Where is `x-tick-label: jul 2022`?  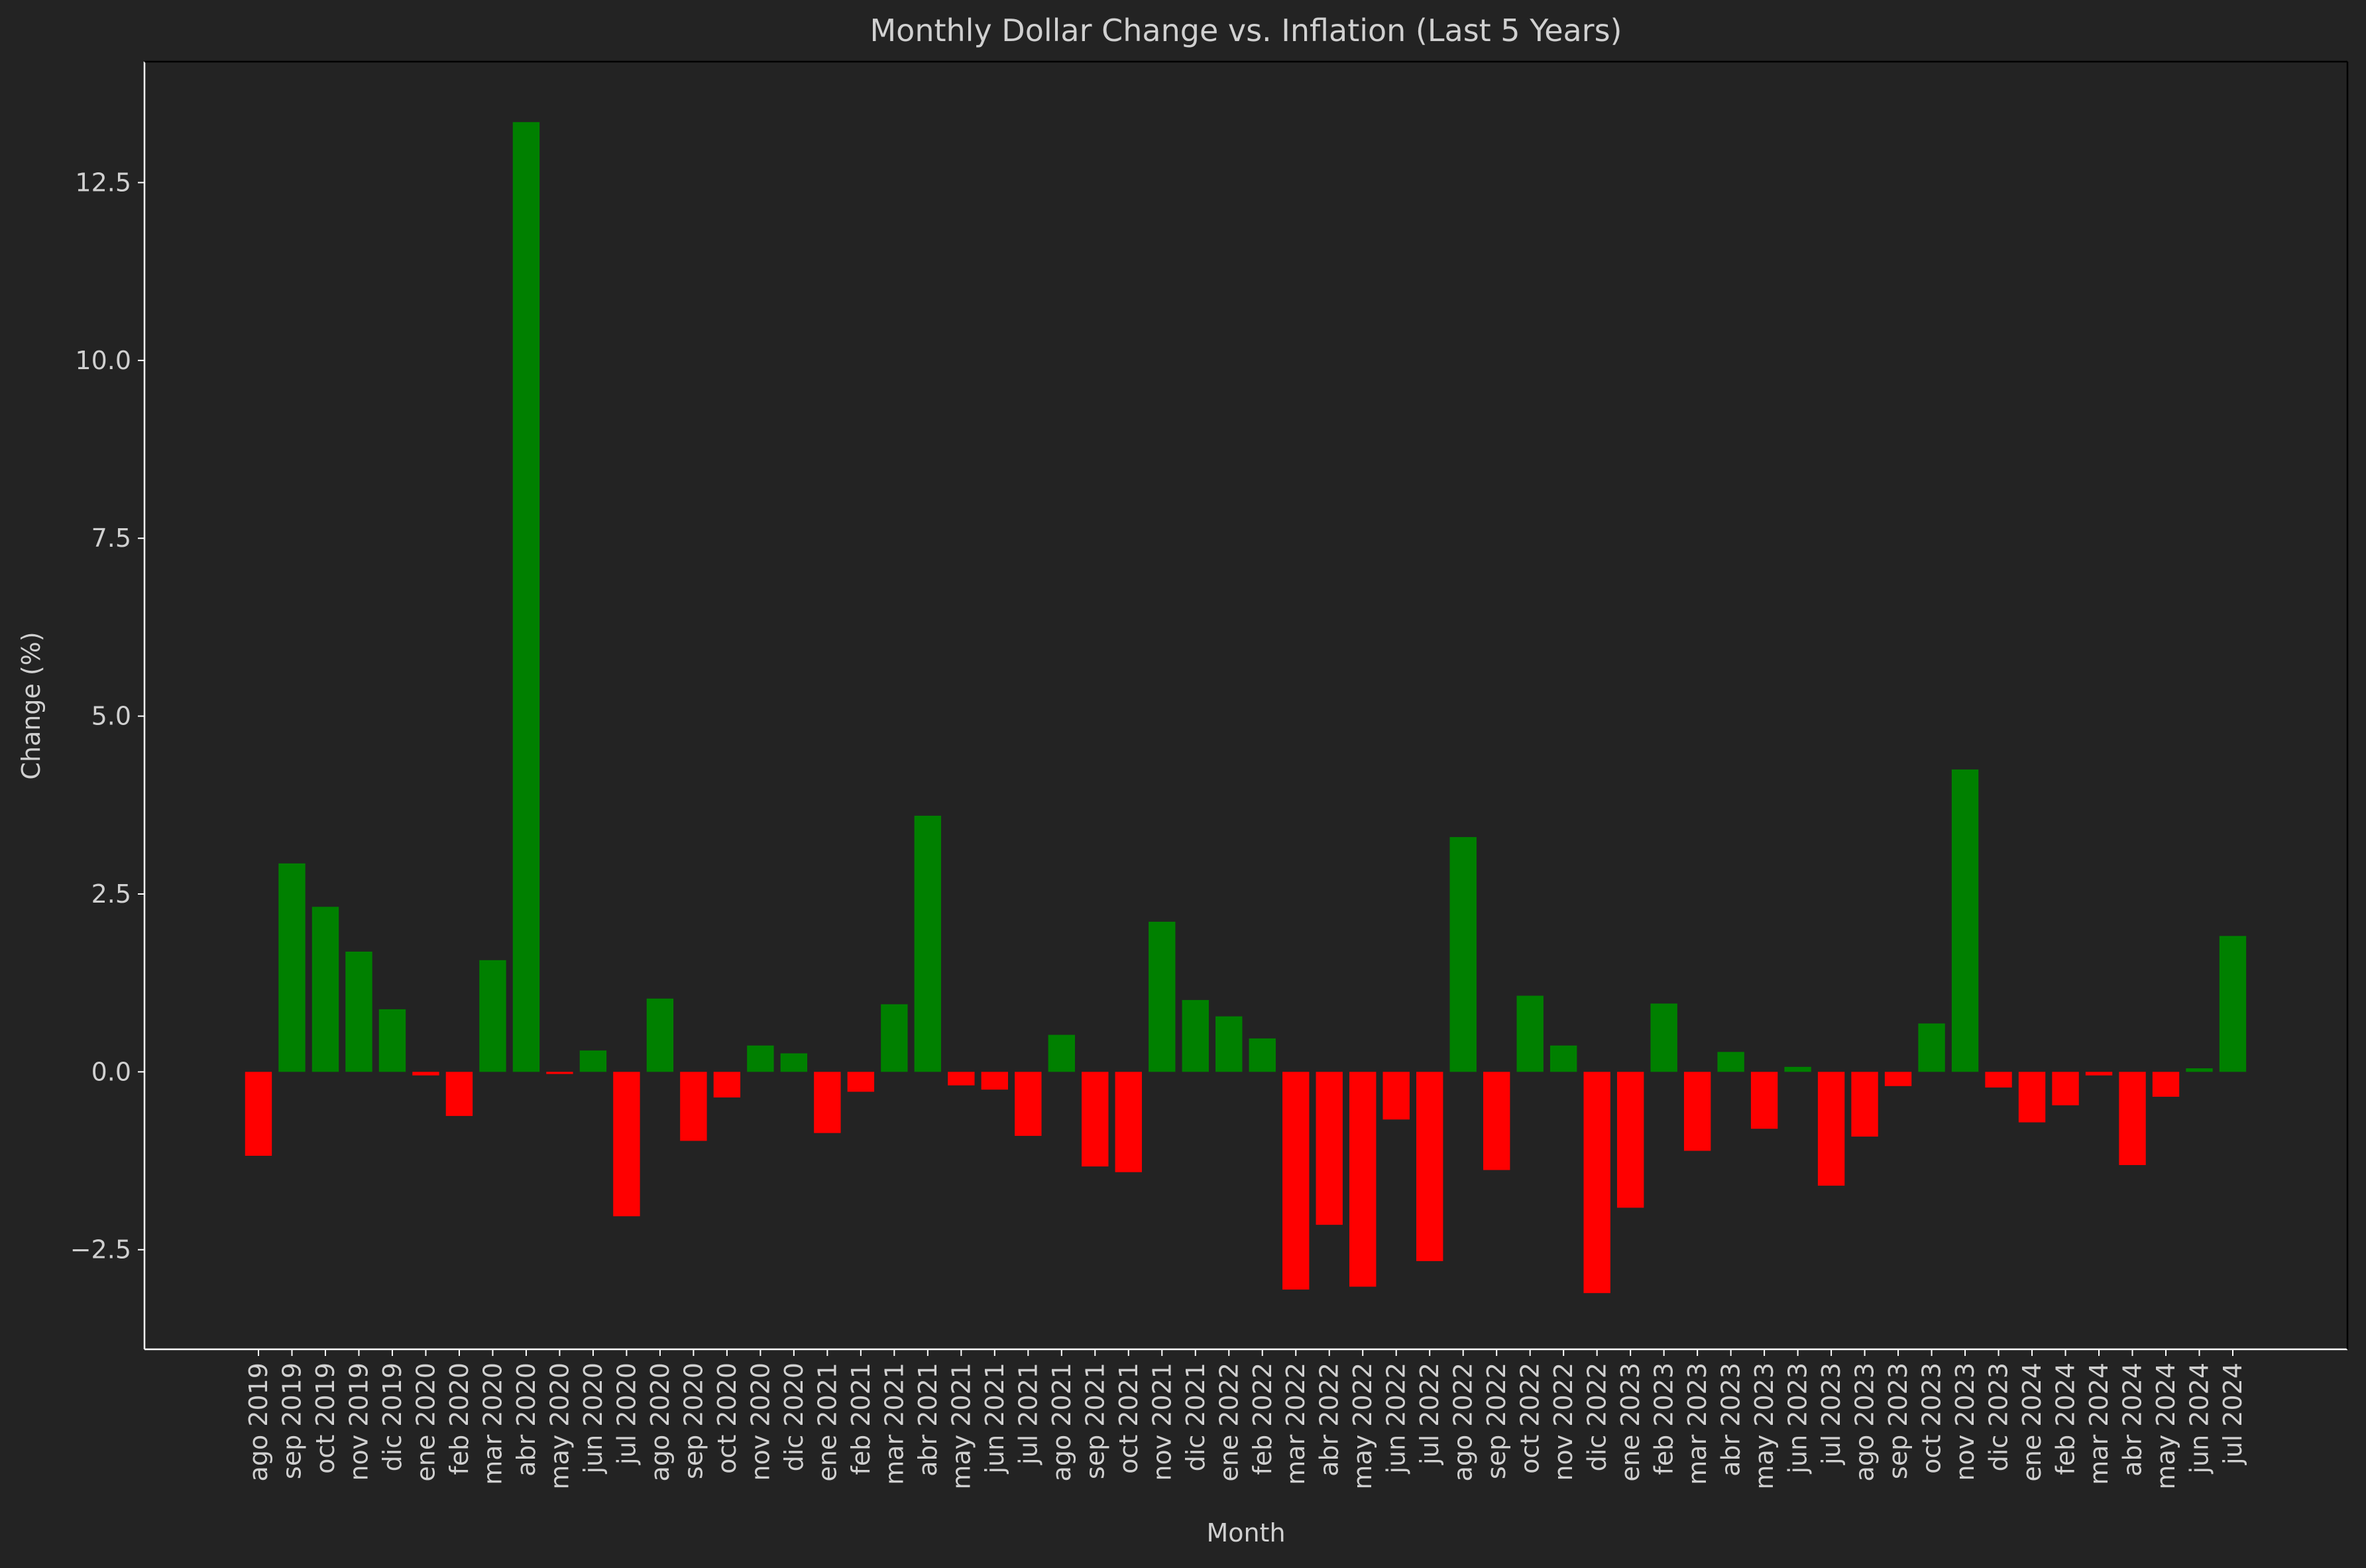
x-tick-label: jul 2022 is located at coordinates (1429, 1414).